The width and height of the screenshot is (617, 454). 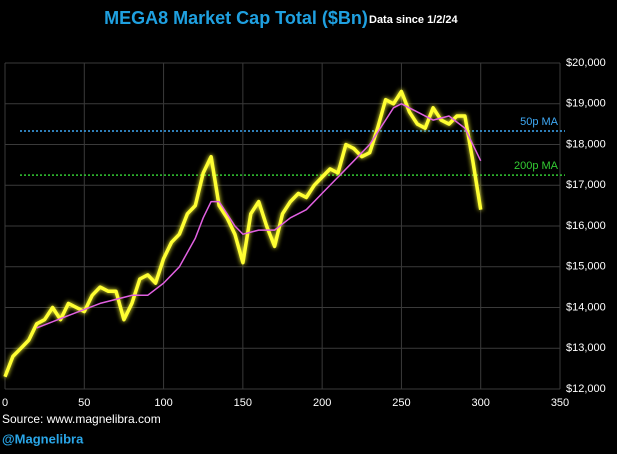 I want to click on y-tick-label: $12,000, so click(x=586, y=389).